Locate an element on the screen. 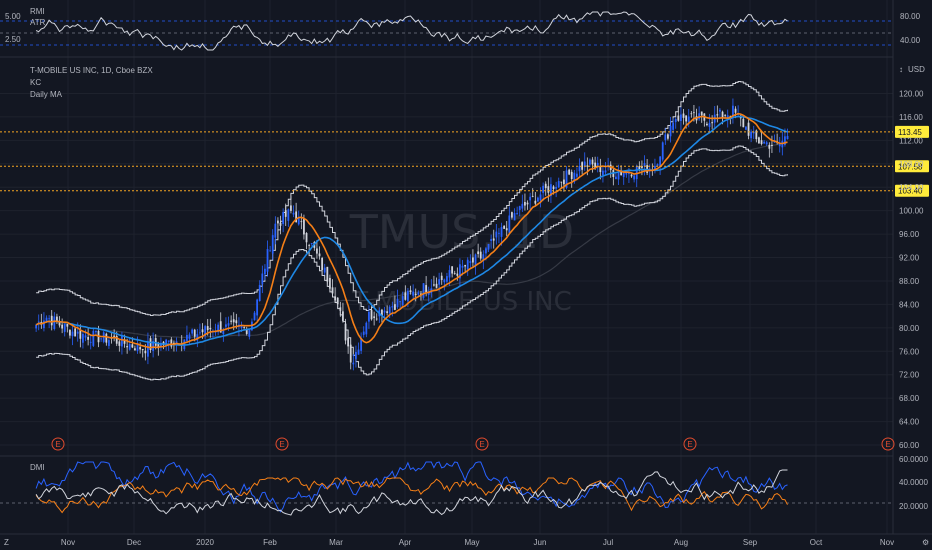  zoom-icon: Z is located at coordinates (6, 542).